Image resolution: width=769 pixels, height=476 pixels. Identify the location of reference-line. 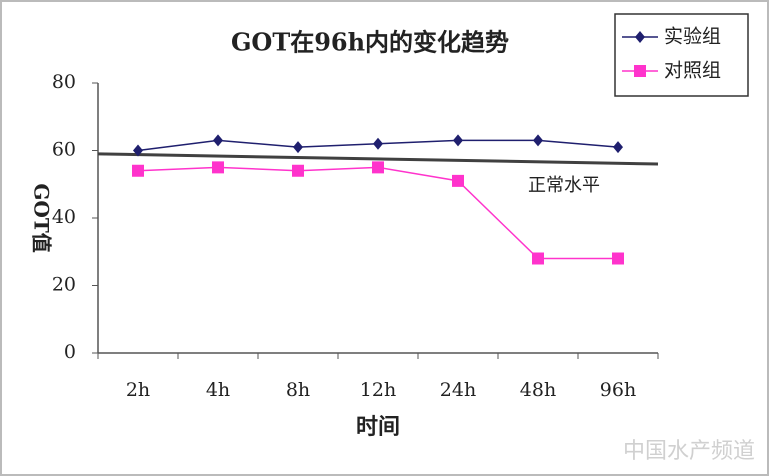
(378, 159).